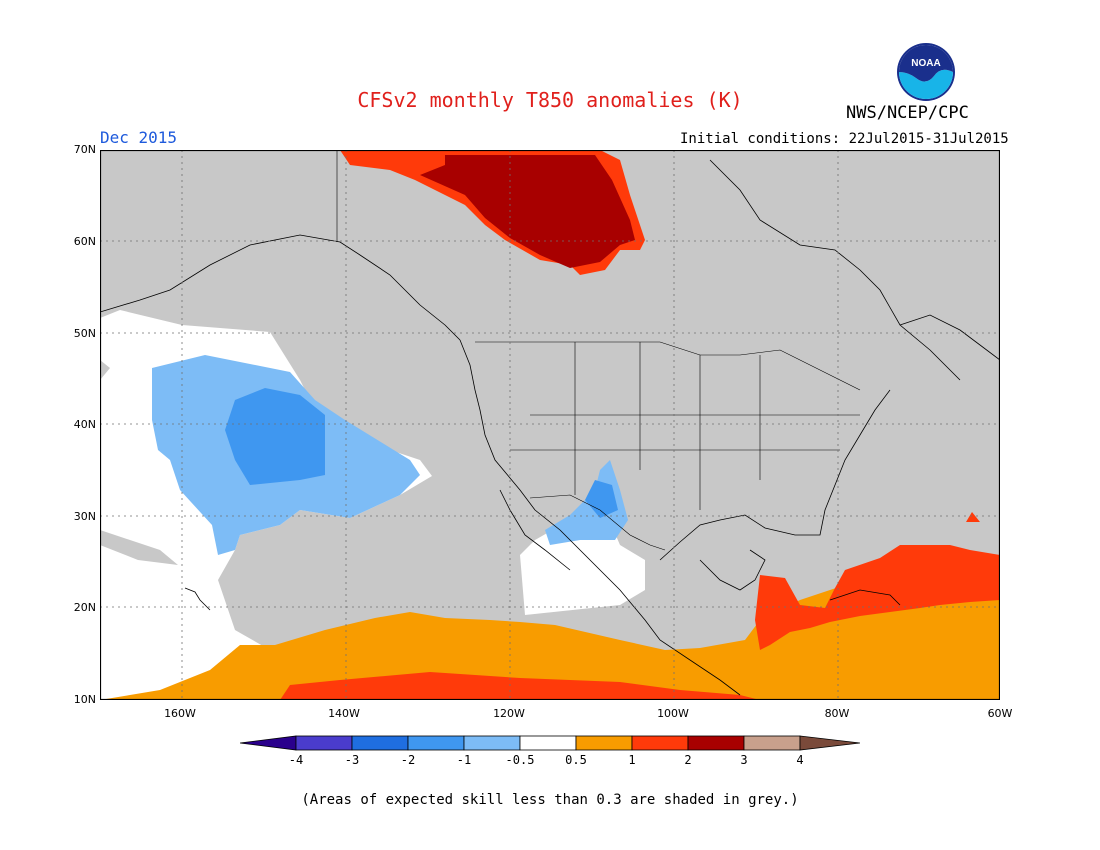 This screenshot has height=850, width=1100. Describe the element at coordinates (280, 287) in the screenshot. I see `alaska-coastline` at that location.